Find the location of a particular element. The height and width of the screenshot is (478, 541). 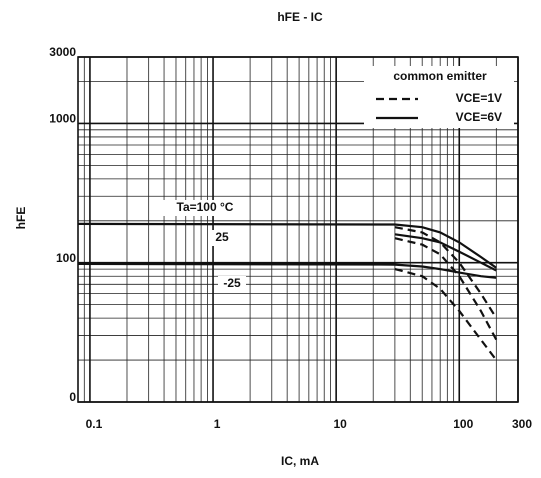

chart-title: hFE - IC is located at coordinates (300, 17).